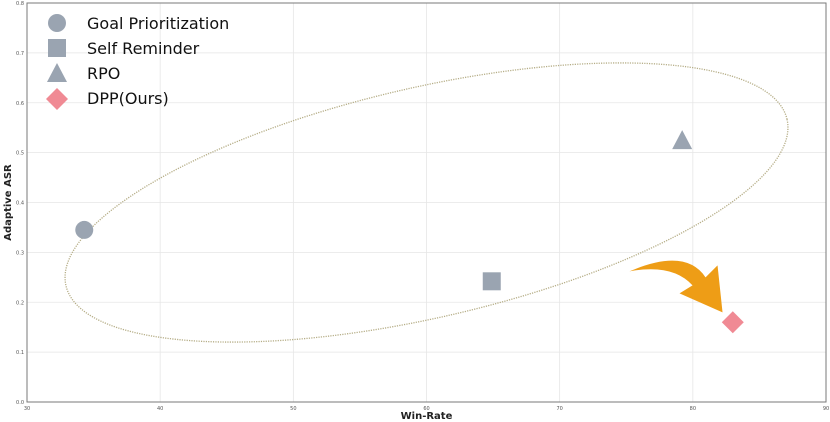  Describe the element at coordinates (143, 48) in the screenshot. I see `legend-label-self-reminder: Self Reminder` at that location.